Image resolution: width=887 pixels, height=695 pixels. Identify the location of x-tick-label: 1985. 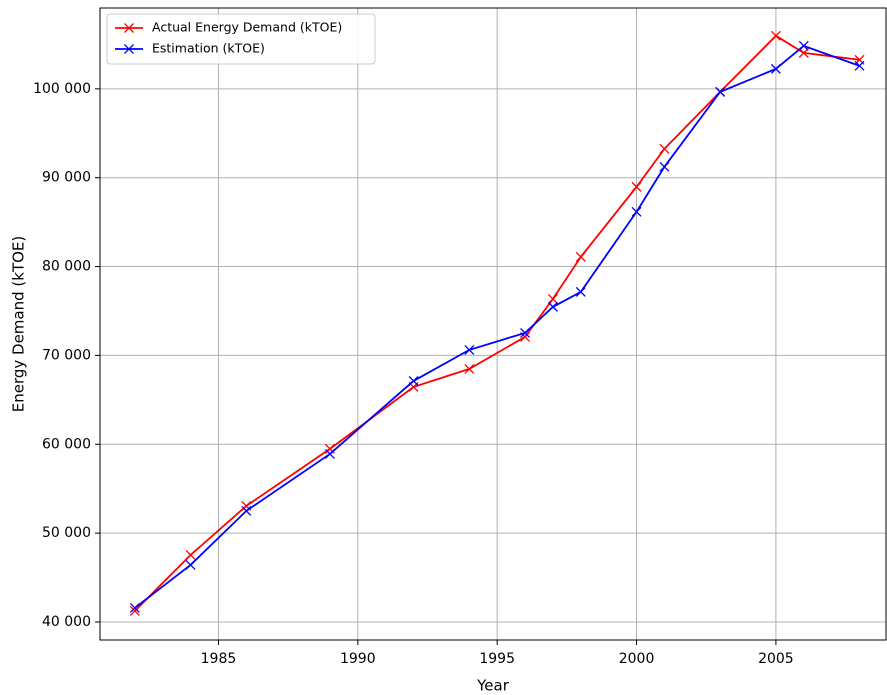
(219, 659).